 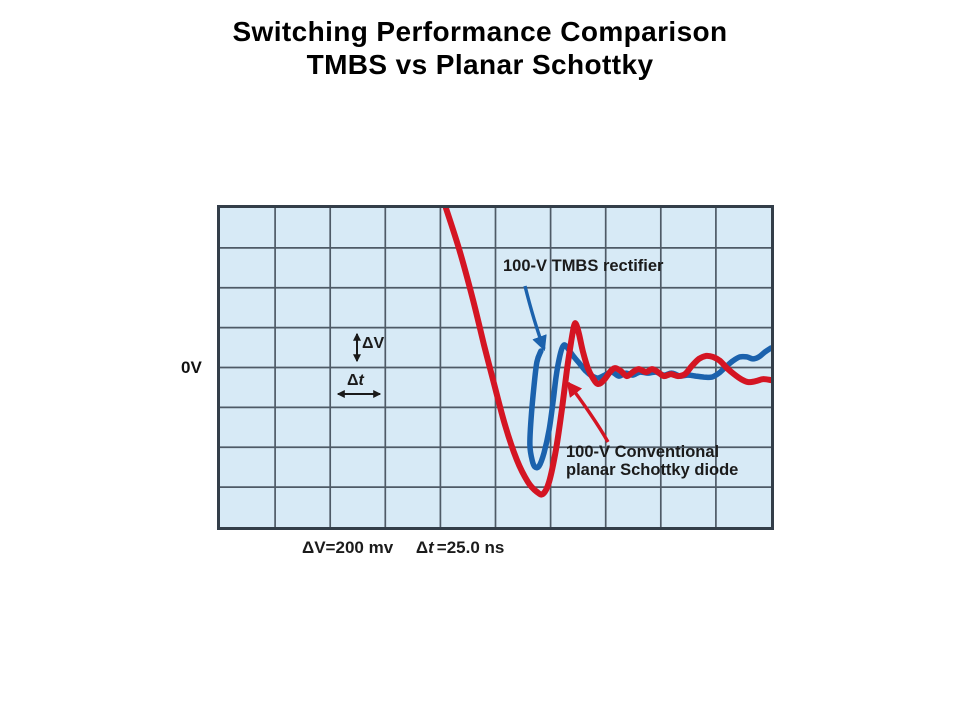 I want to click on scale-caption: ΔV=200 mv Δt =25.0 ns, so click(x=403, y=548).